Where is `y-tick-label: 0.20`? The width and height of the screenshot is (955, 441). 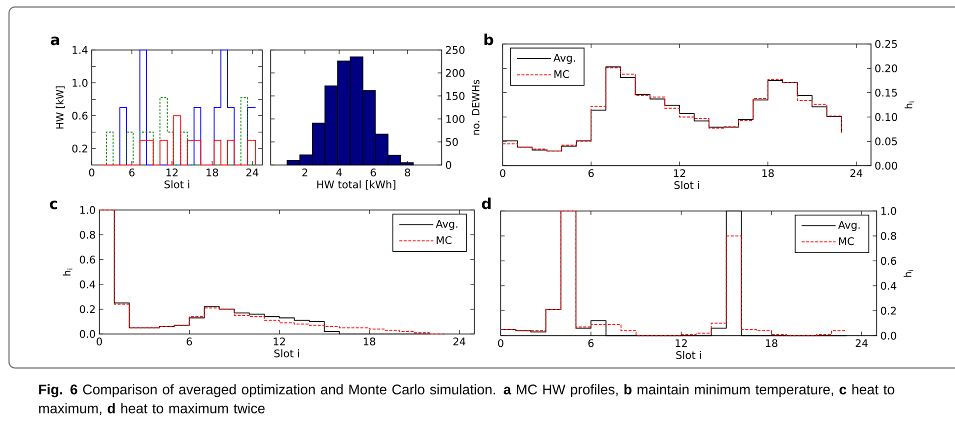
y-tick-label: 0.20 is located at coordinates (886, 68).